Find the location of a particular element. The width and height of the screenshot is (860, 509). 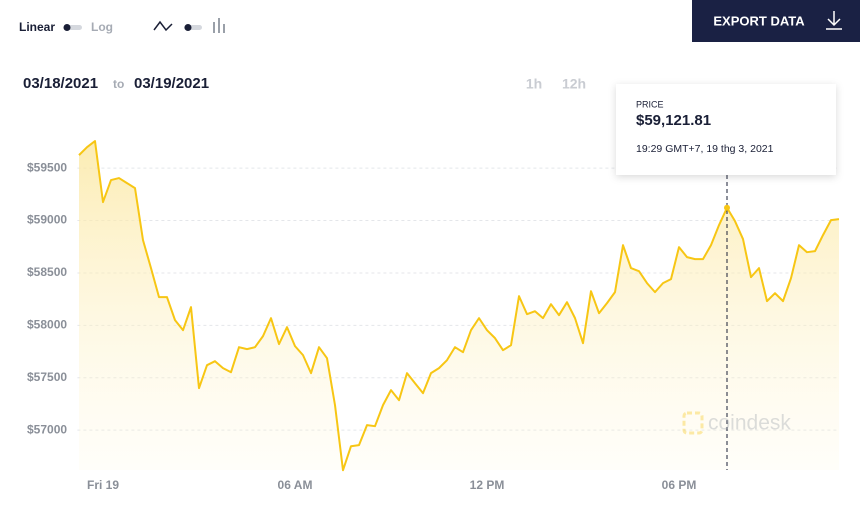

y-tick-label: $58000 is located at coordinates (47, 325).